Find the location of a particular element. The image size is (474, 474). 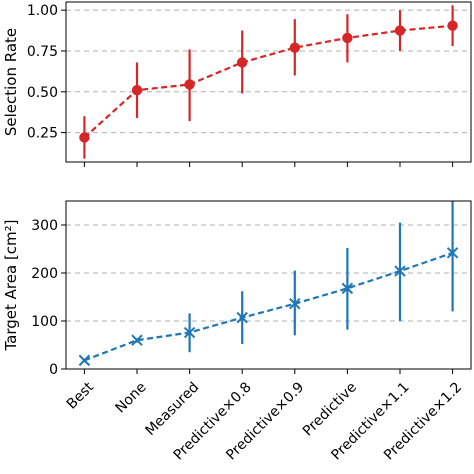

area-y-tick-label: 100 is located at coordinates (44, 322).